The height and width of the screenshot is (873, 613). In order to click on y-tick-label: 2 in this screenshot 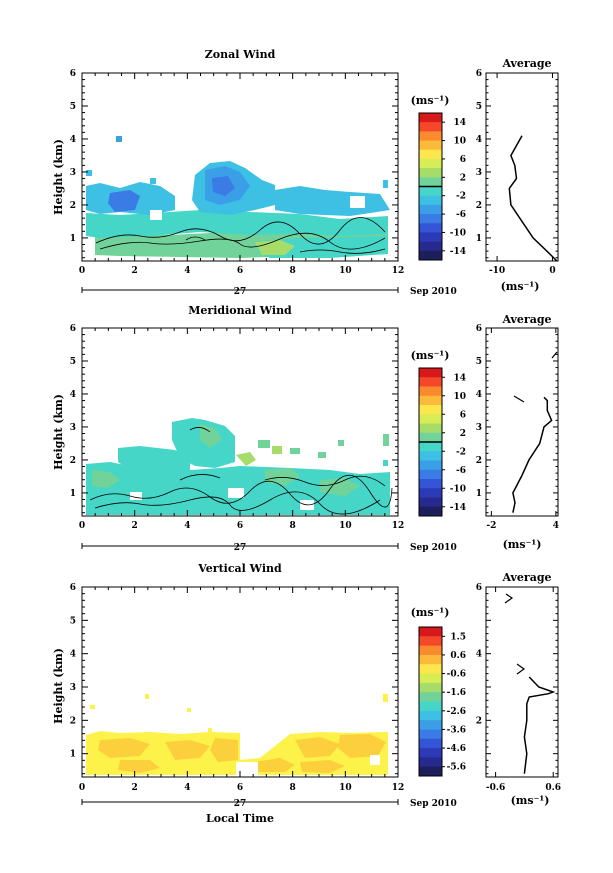, I will do `click(73, 206)`.